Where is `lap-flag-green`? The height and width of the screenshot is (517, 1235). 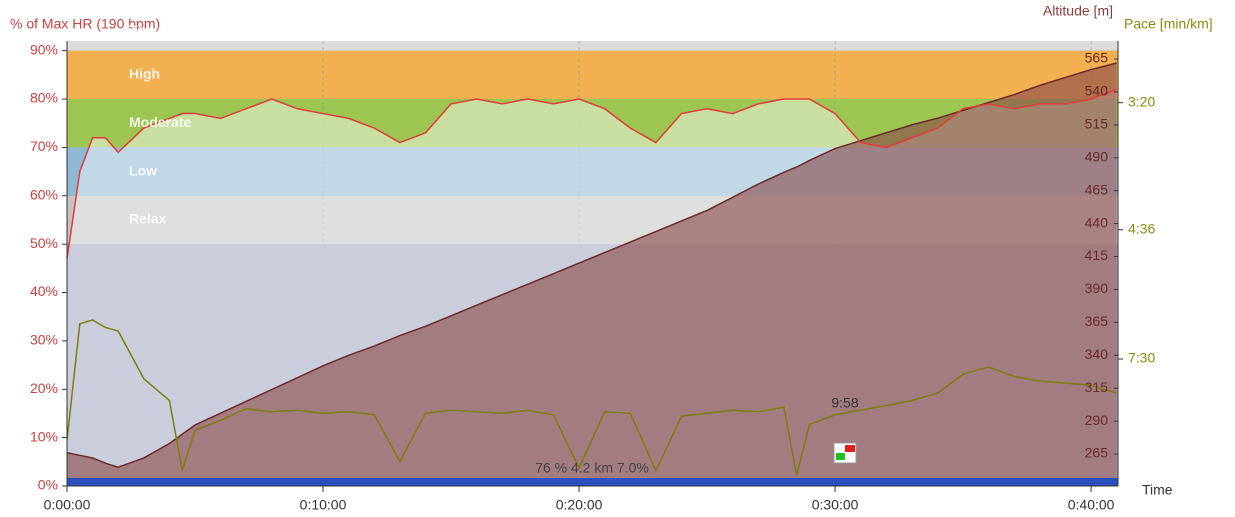
lap-flag-green is located at coordinates (840, 456).